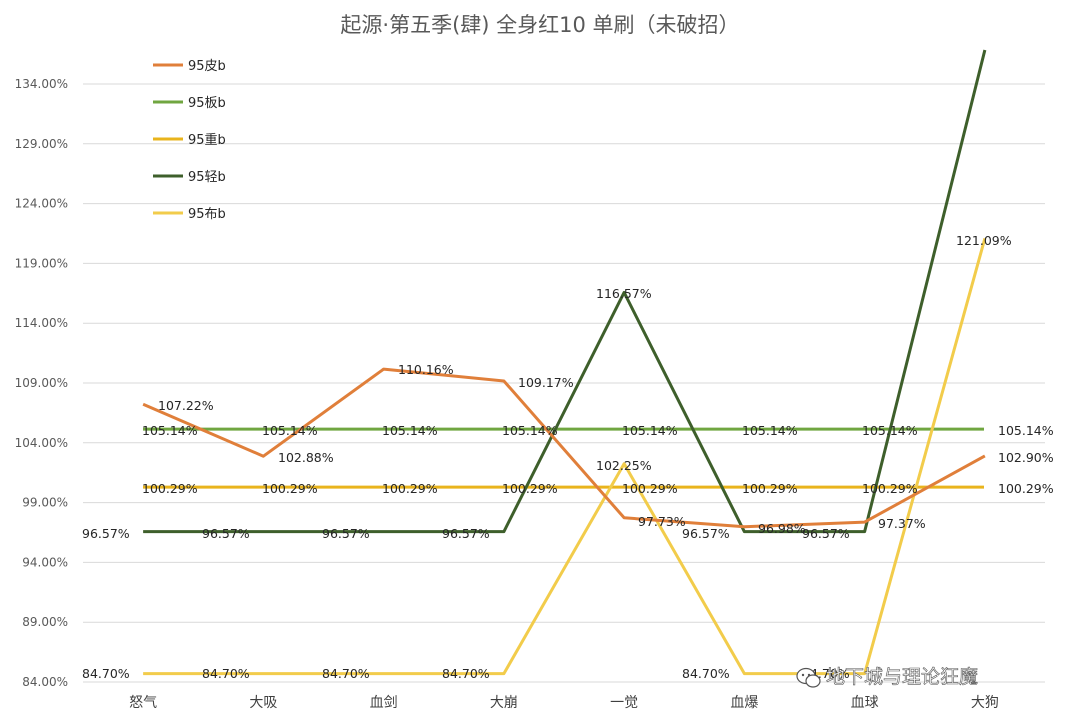  I want to click on y-tick-label: 109.00%, so click(41, 383).